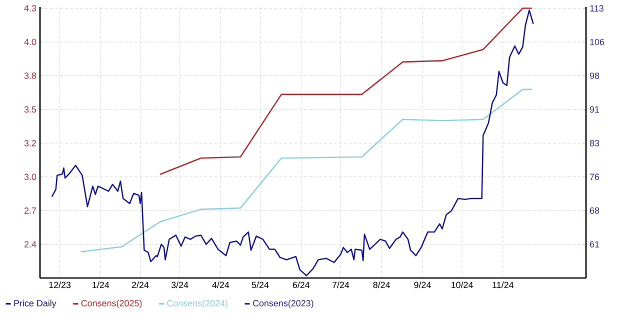  What do you see at coordinates (260, 285) in the screenshot?
I see `x-tick-label: 5/24` at bounding box center [260, 285].